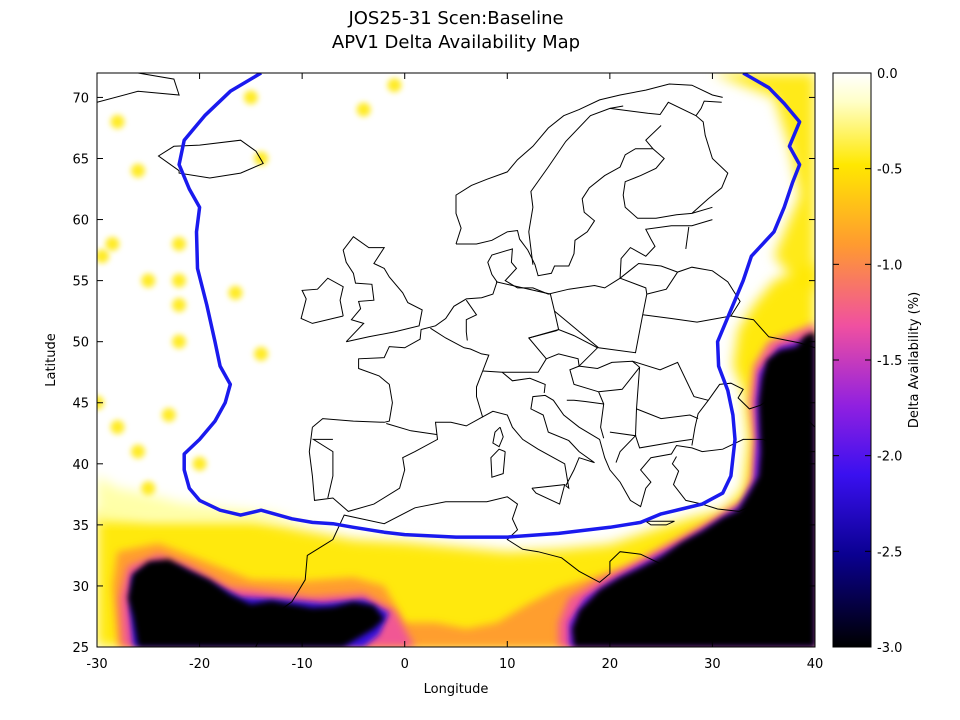 The image size is (960, 720). I want to click on x-tick-label: 20, so click(610, 664).